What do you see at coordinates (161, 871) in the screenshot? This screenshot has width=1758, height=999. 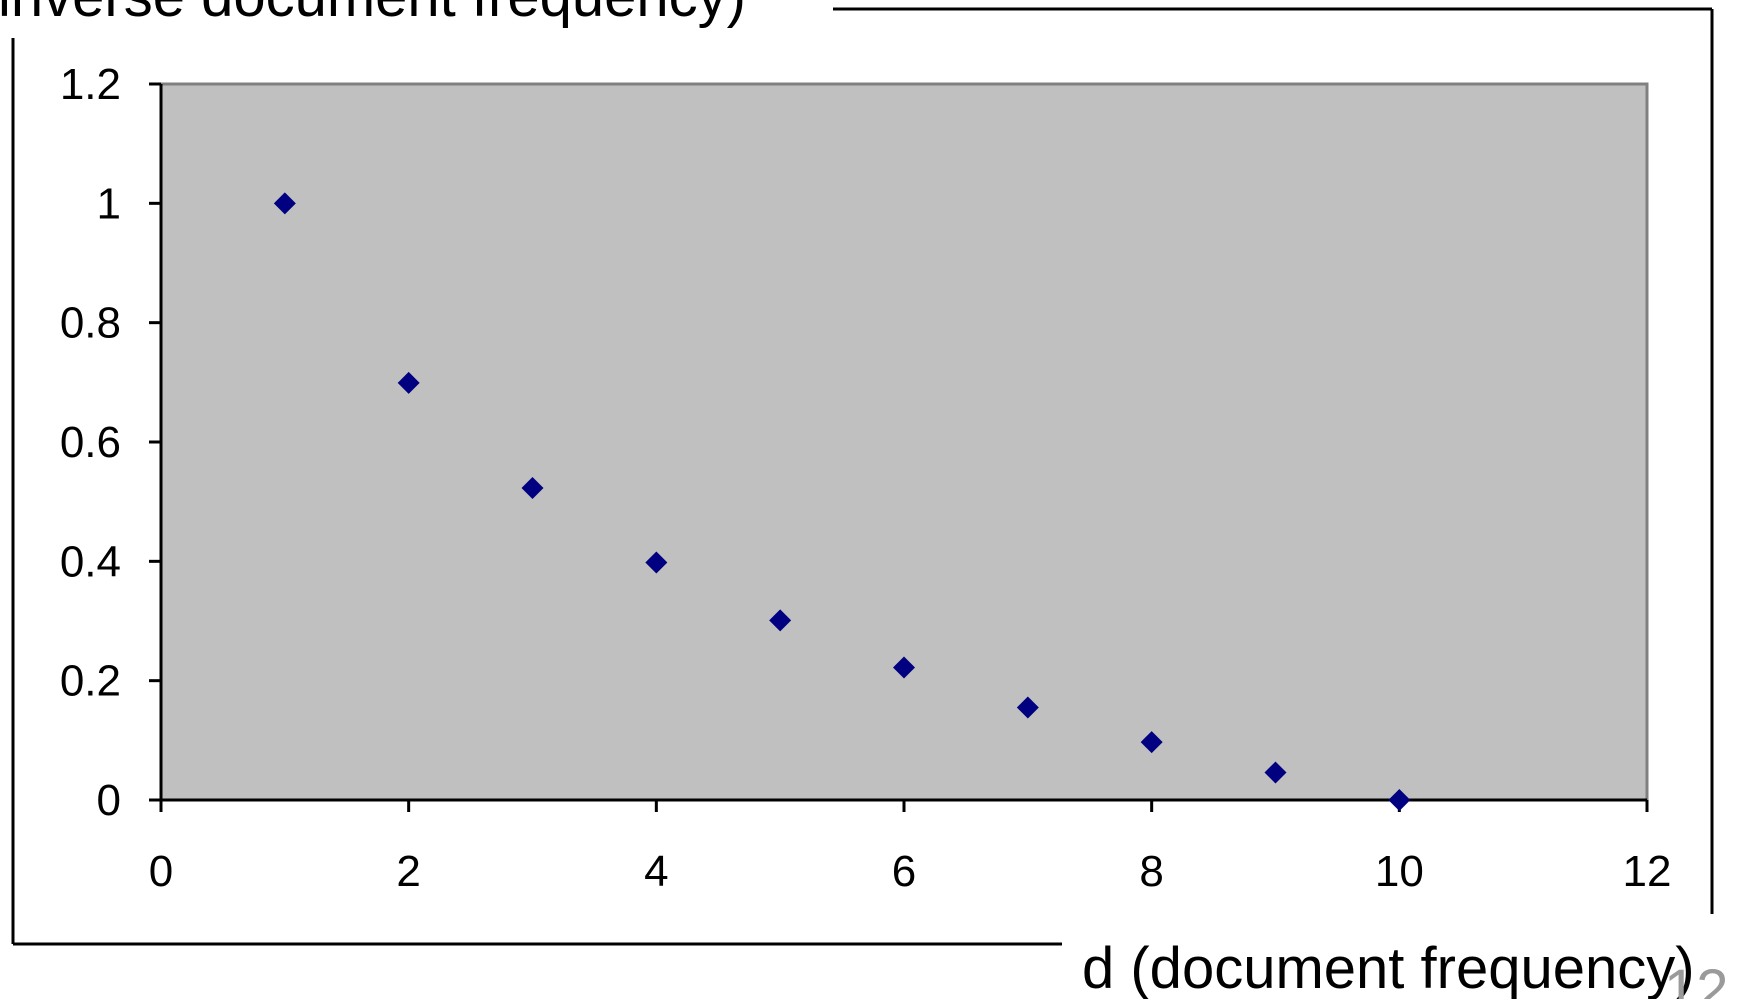 I see `x-tick-label: 0` at bounding box center [161, 871].